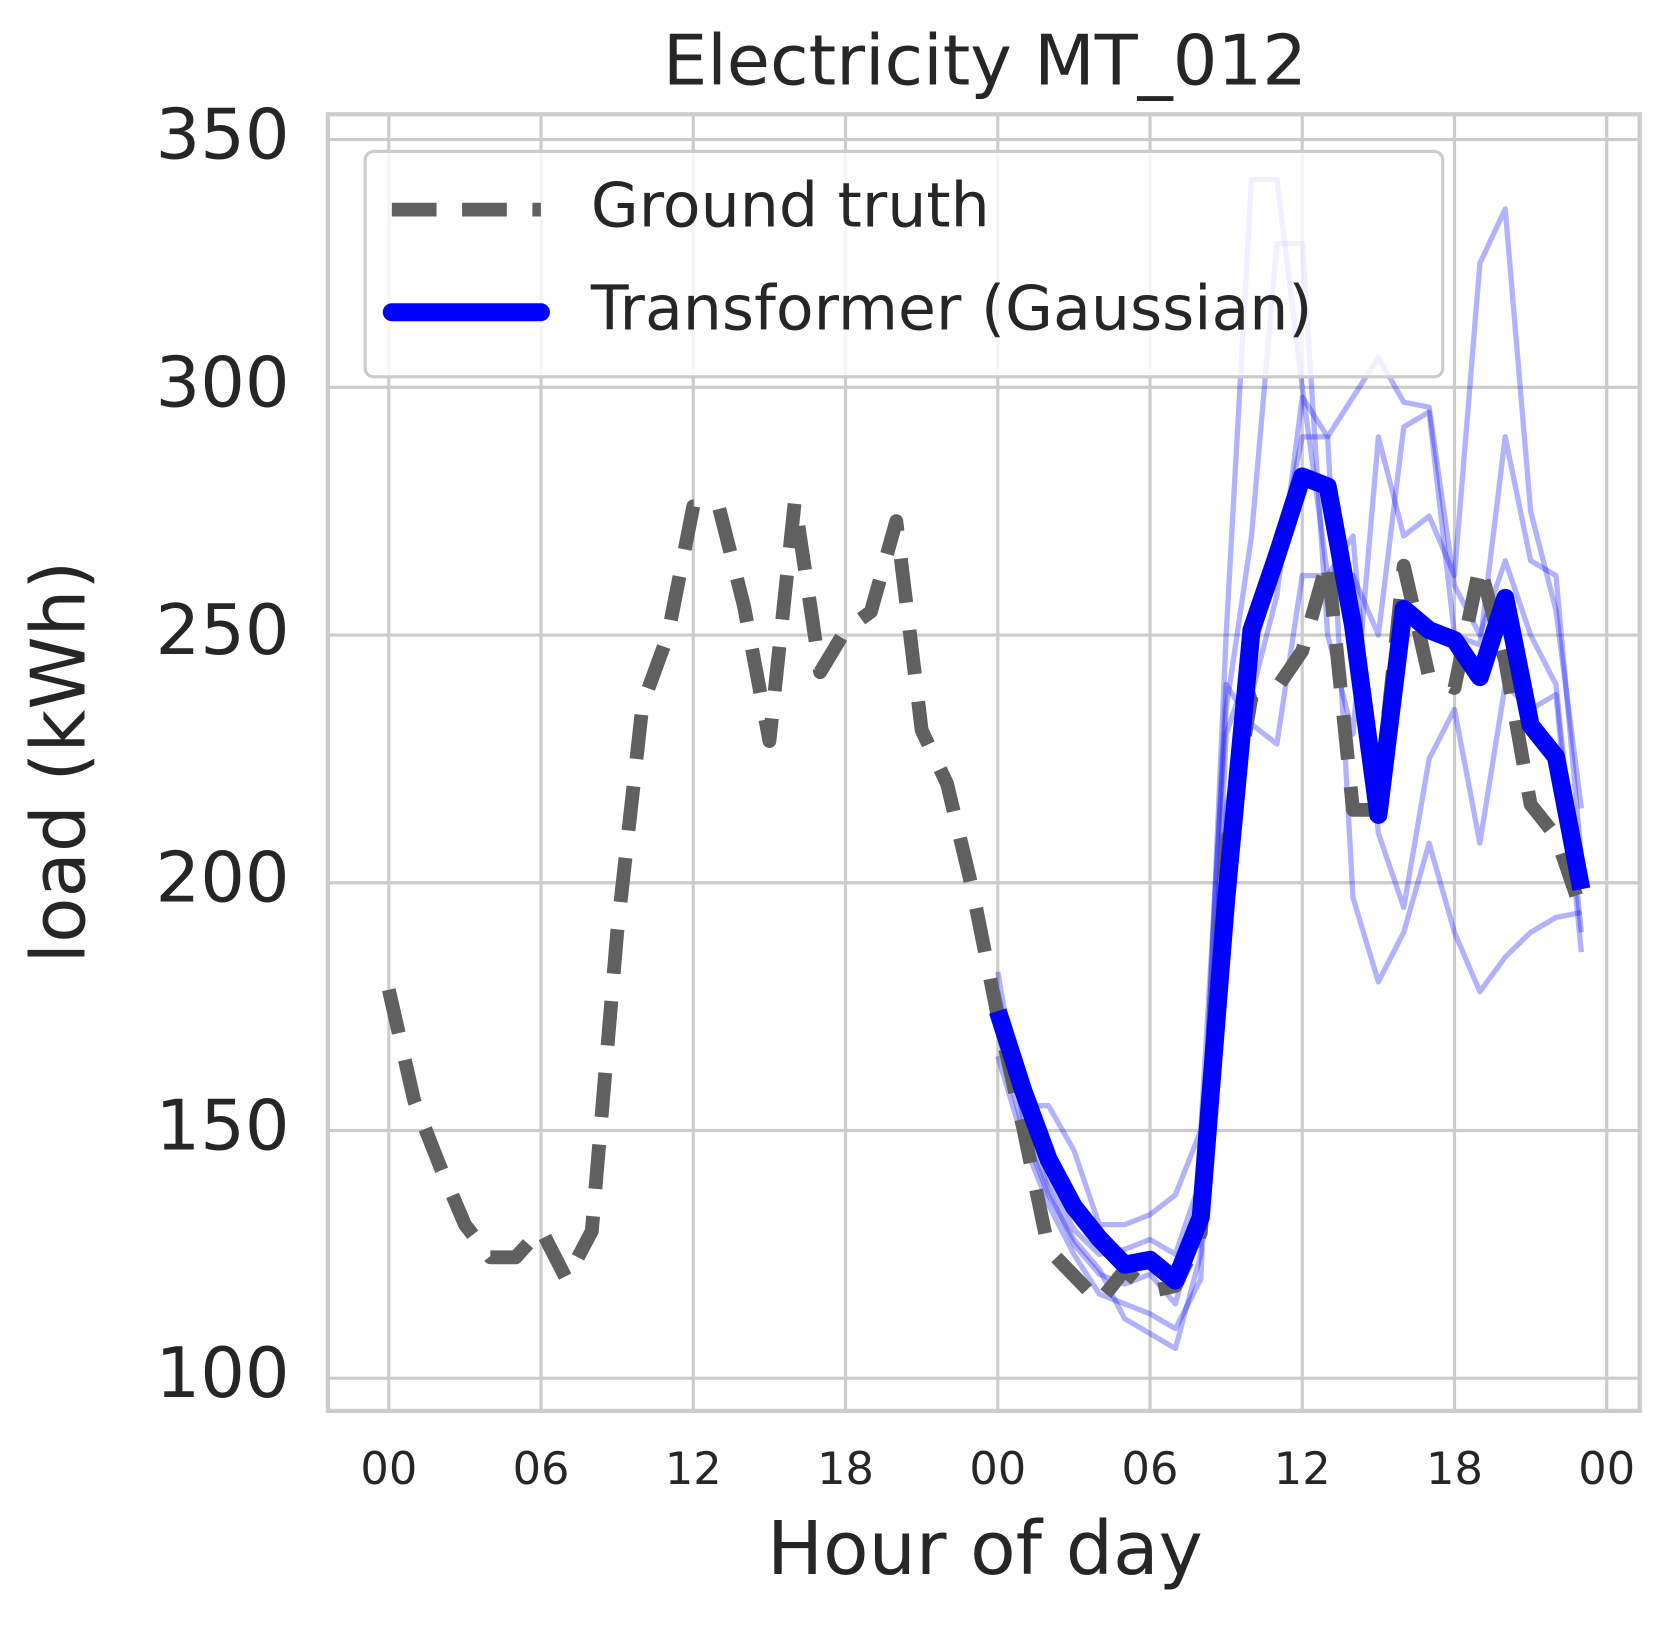 Image resolution: width=1661 pixels, height=1630 pixels. I want to click on legend-box, so click(904, 264).